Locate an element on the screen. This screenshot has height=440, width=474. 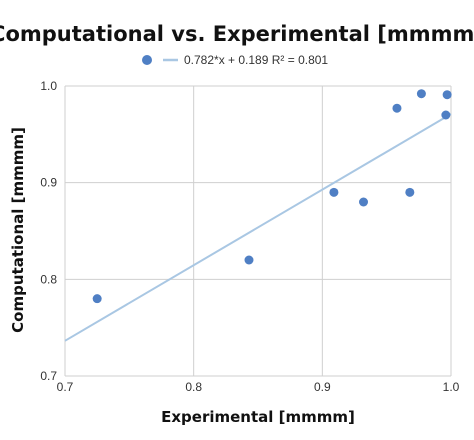
chart-title: Computational vs. Experimental [mmmm] is located at coordinates (237, 34).